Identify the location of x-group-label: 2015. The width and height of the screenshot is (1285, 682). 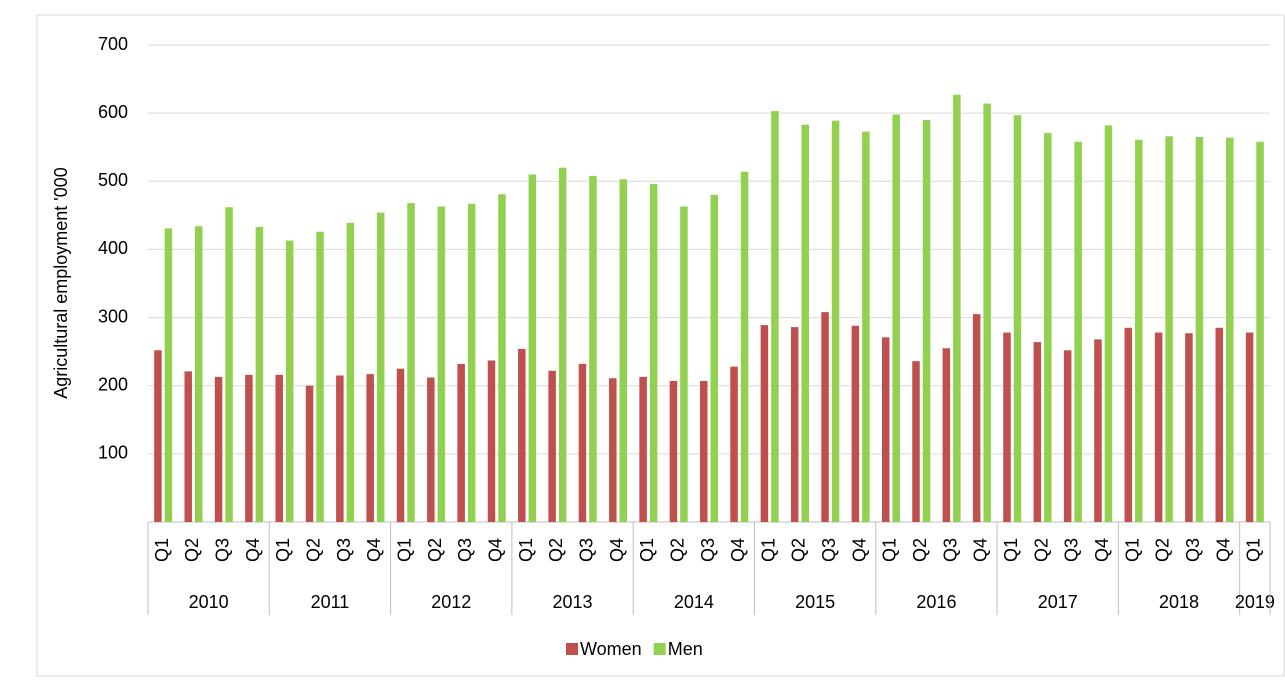
(815, 602).